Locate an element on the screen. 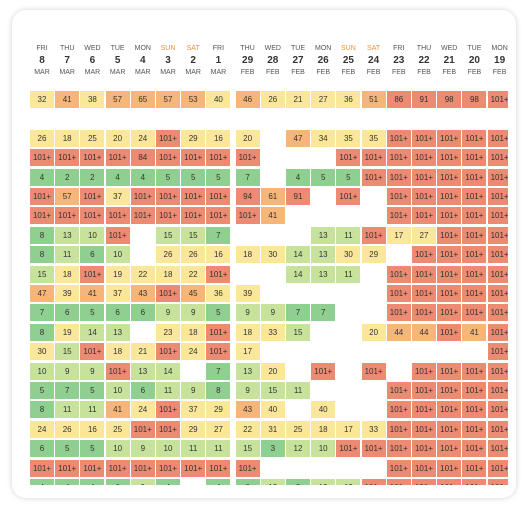 This screenshot has height=509, width=528. price-cell: 32 is located at coordinates (42, 99).